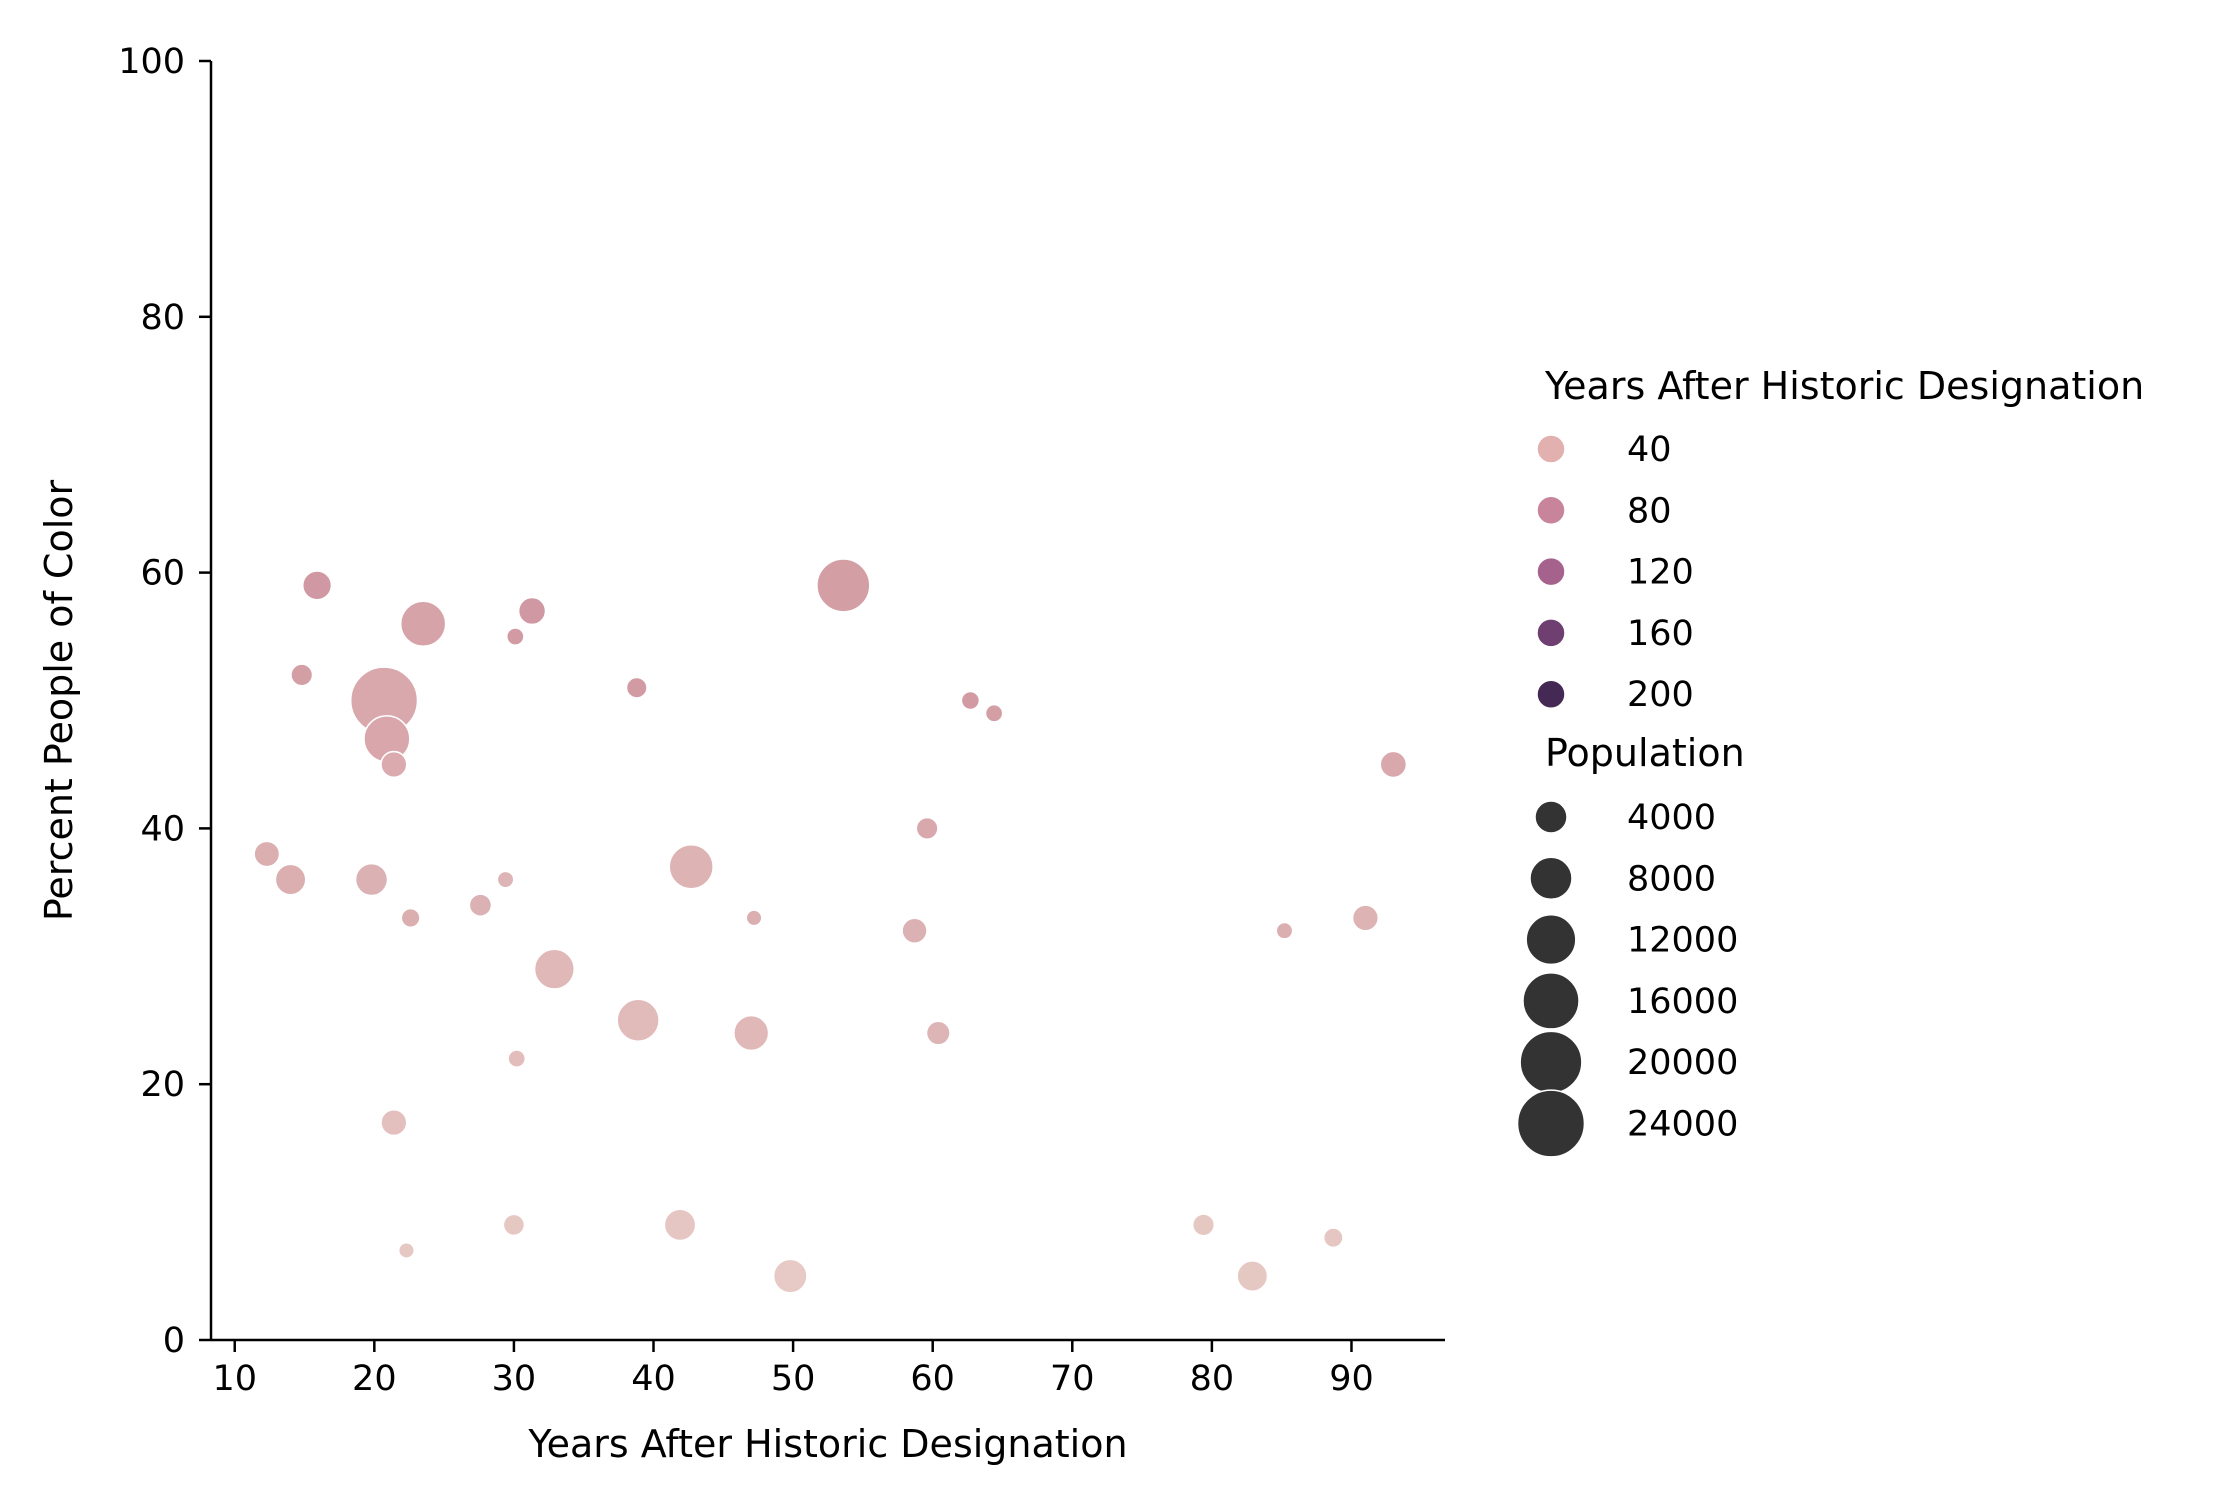 This screenshot has width=2223, height=1504. What do you see at coordinates (1682, 941) in the screenshot?
I see `legend-size-label: 12000` at bounding box center [1682, 941].